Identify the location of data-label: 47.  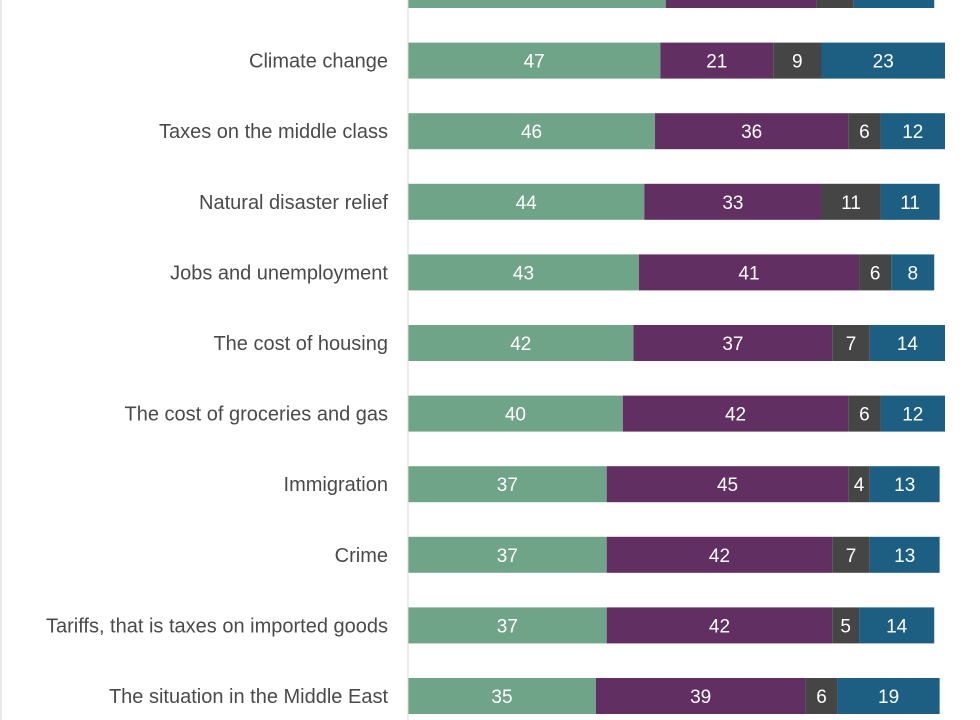
(534, 62).